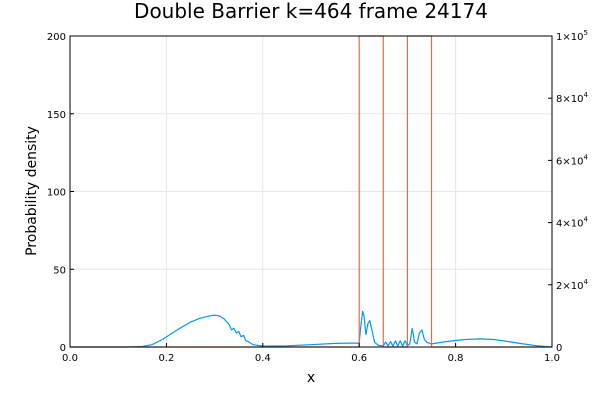 The image size is (600, 400). What do you see at coordinates (56, 193) in the screenshot?
I see `y-tick-label: 100` at bounding box center [56, 193].